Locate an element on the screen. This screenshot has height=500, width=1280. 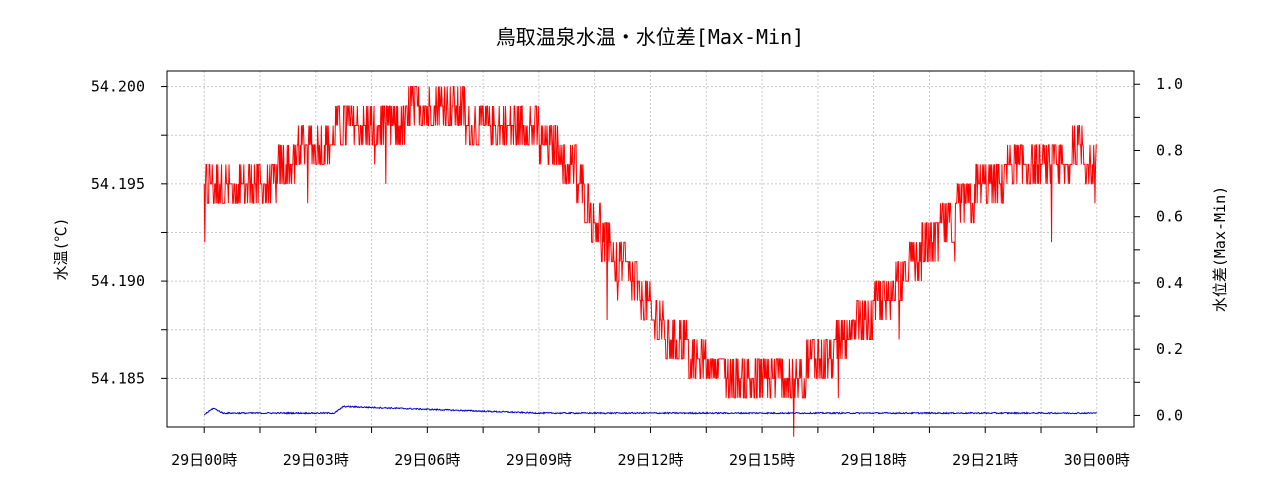
y-right-tick-label: 0.0 is located at coordinates (1169, 415).